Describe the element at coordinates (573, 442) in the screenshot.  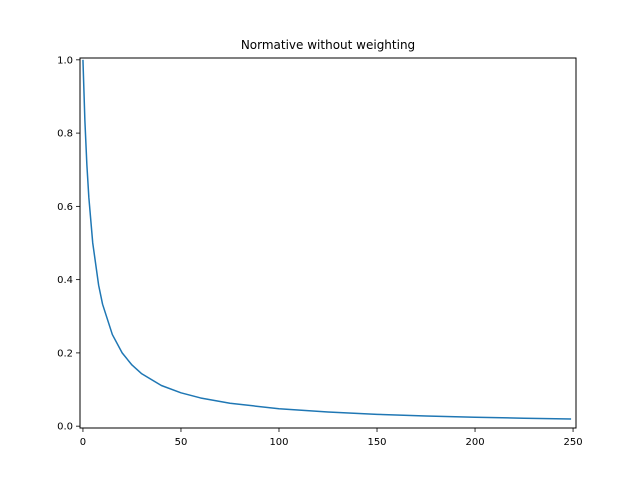
I see `x-tick-label: 250` at that location.